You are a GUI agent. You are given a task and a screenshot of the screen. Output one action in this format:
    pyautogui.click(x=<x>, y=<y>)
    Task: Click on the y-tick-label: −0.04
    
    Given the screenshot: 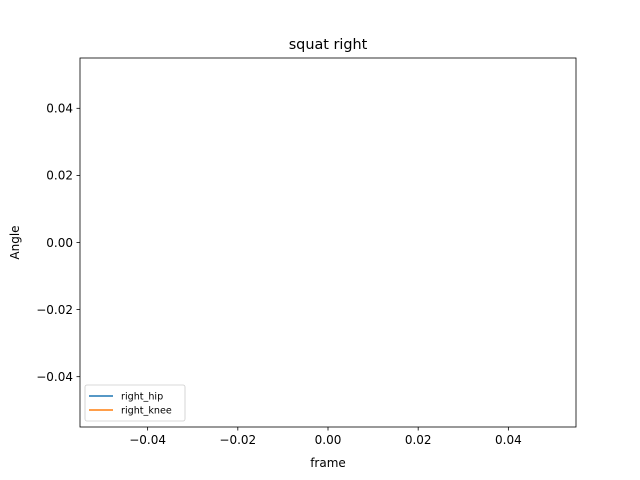 What is the action you would take?
    pyautogui.click(x=54, y=377)
    